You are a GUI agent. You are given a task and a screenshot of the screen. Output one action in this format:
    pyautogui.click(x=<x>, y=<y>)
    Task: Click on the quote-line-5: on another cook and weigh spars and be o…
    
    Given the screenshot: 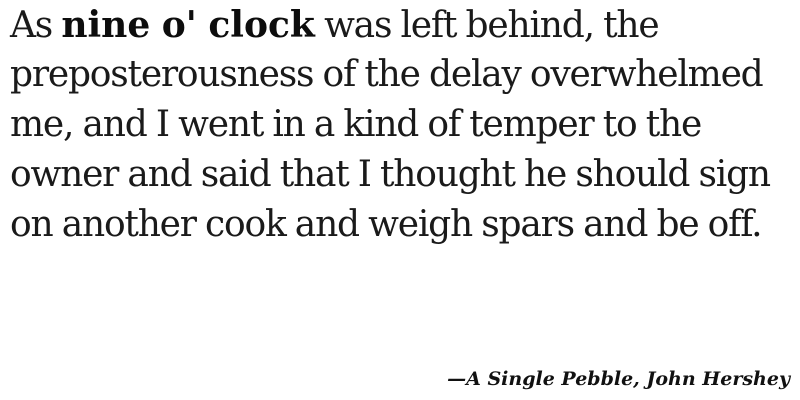 What is the action you would take?
    pyautogui.click(x=386, y=224)
    